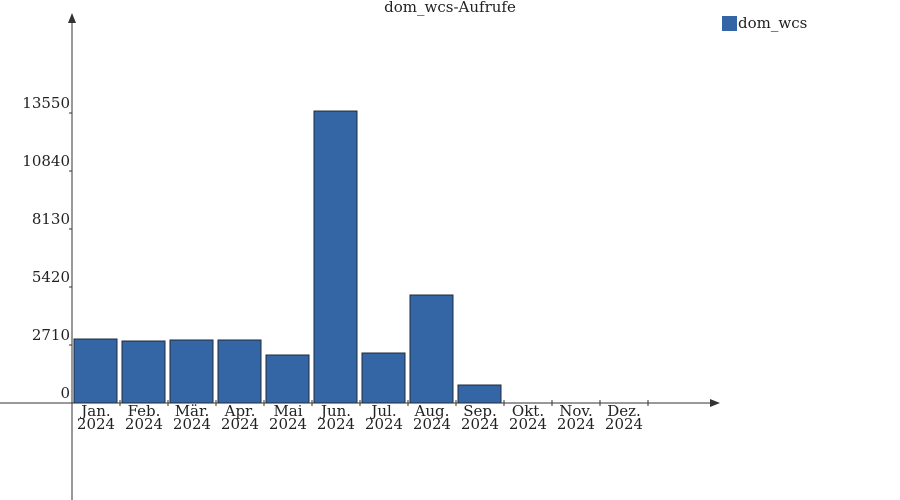 This screenshot has width=900, height=500. Describe the element at coordinates (336, 417) in the screenshot. I see `x-tick-label: Jun. 2024` at that location.